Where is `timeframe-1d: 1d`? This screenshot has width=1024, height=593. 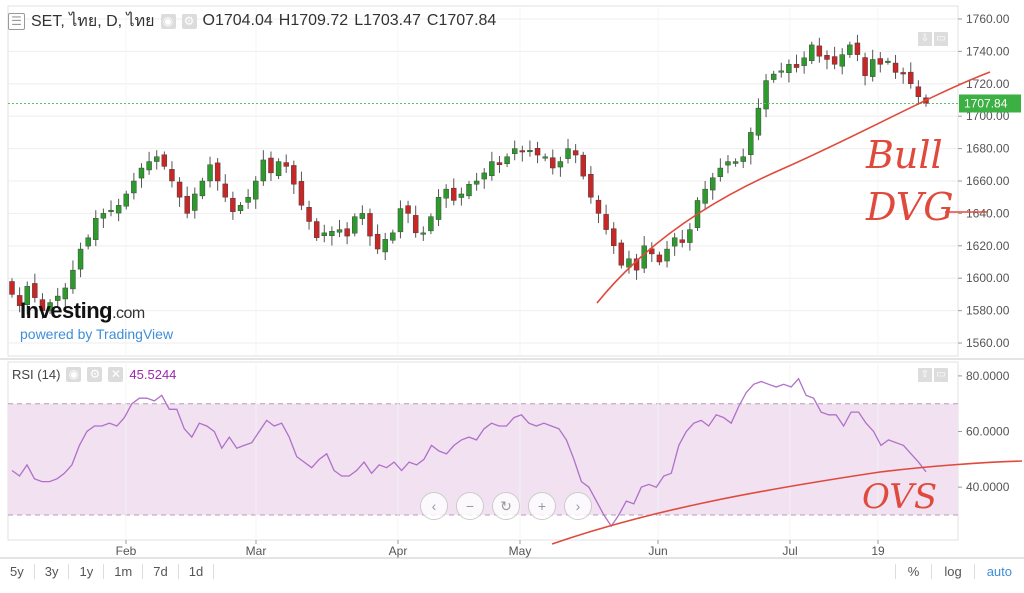
timeframe-1d: 1d is located at coordinates (197, 571).